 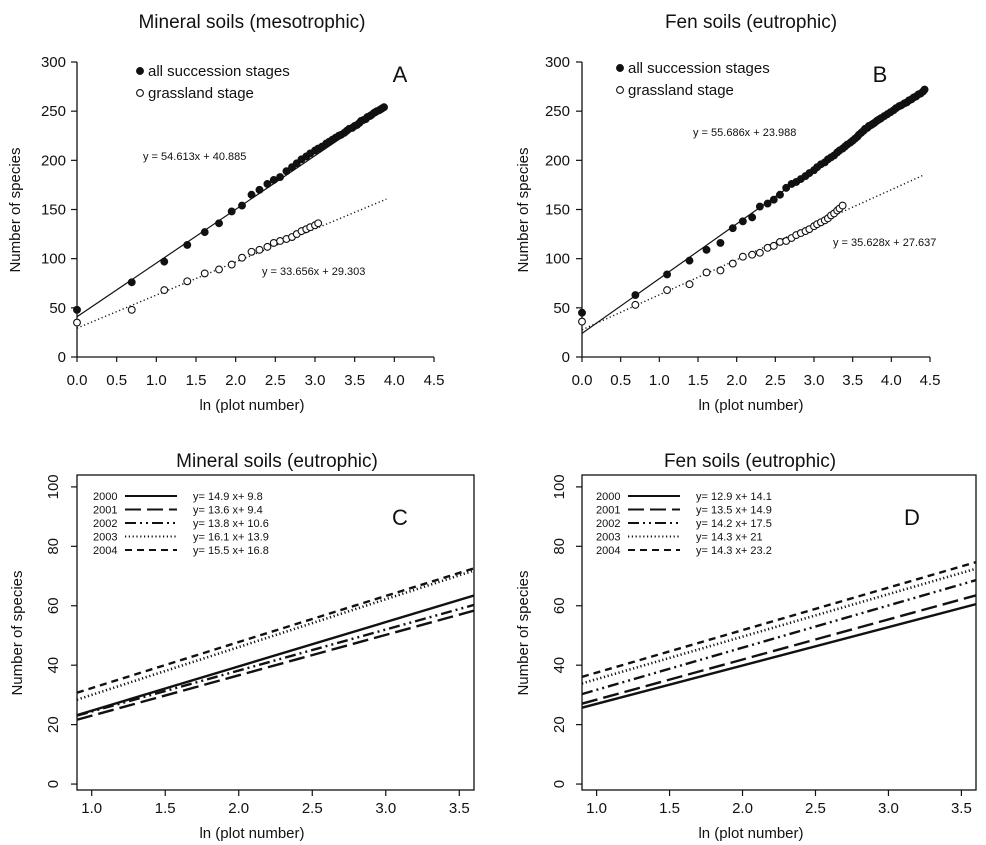 I want to click on legend-equation: y= 14.9 x+ 9.8, so click(x=228, y=497).